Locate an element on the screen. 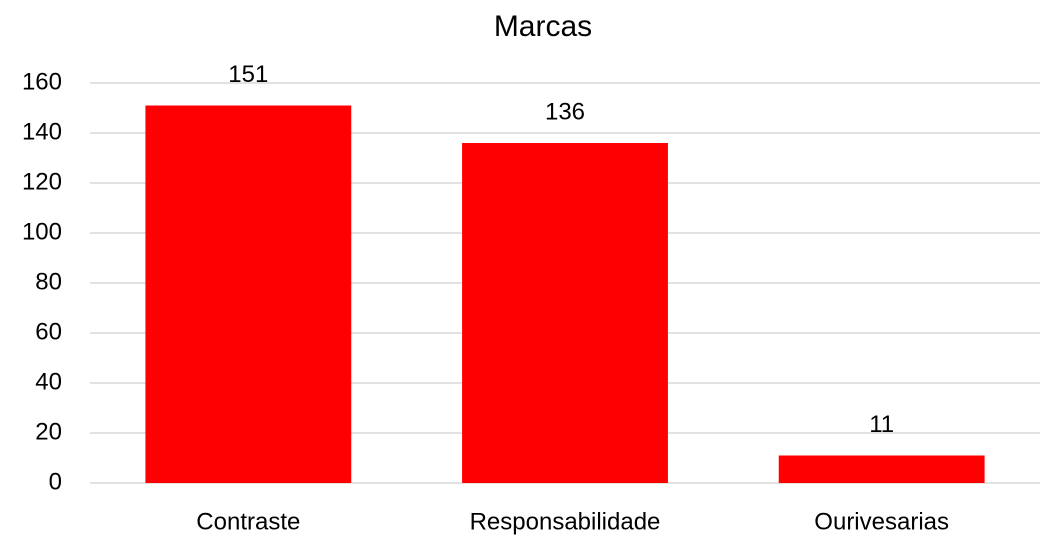 This screenshot has height=539, width=1051. y-tick-label: 0 is located at coordinates (55, 481).